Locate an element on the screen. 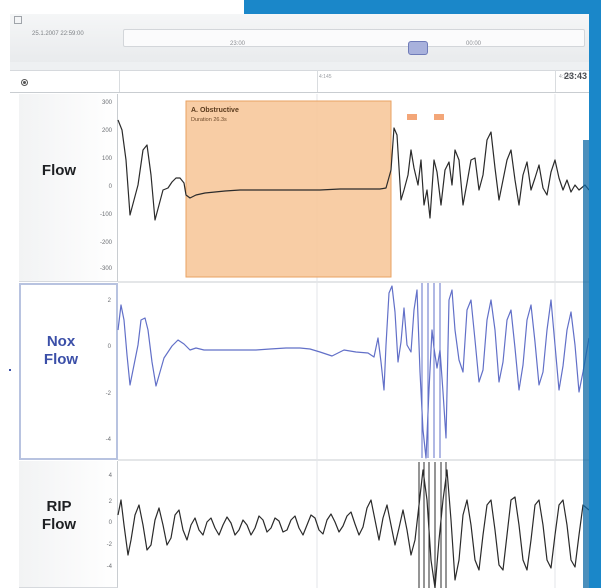 The width and height of the screenshot is (601, 588). timeline-track is located at coordinates (354, 38).